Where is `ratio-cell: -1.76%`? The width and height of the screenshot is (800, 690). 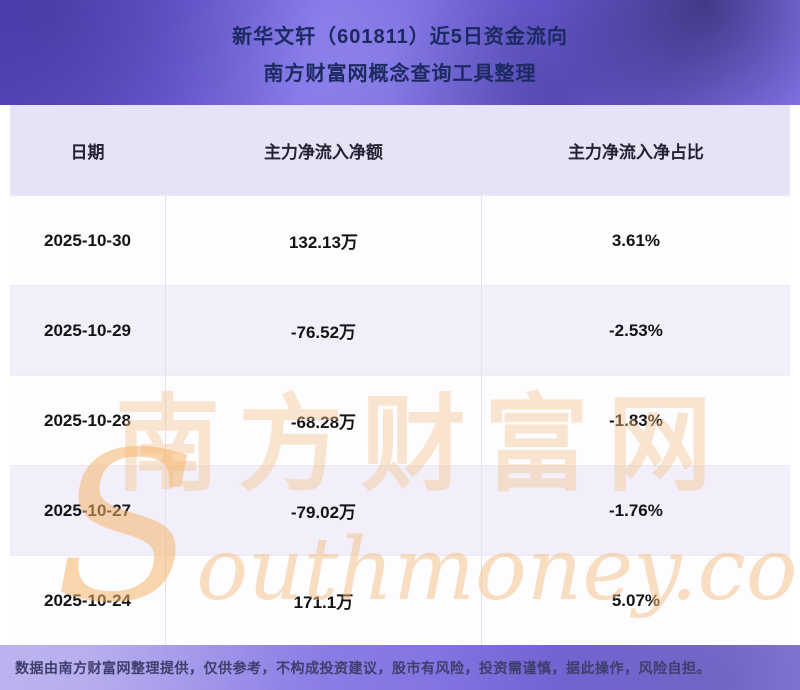 ratio-cell: -1.76% is located at coordinates (636, 510).